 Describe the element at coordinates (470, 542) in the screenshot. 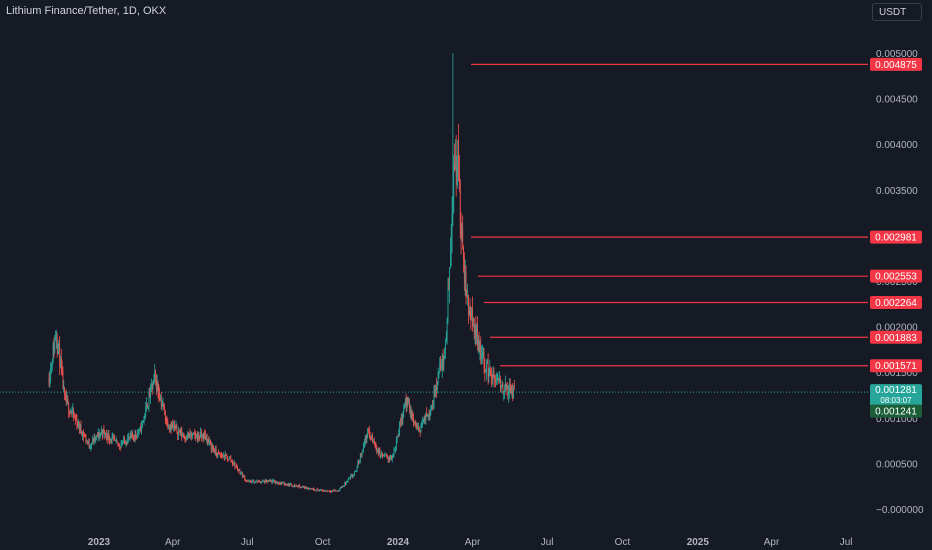

I see `time-axis: 2023 Apr Jul Oct 2024 Apr Jul Oct 2025 Apr Jul` at that location.